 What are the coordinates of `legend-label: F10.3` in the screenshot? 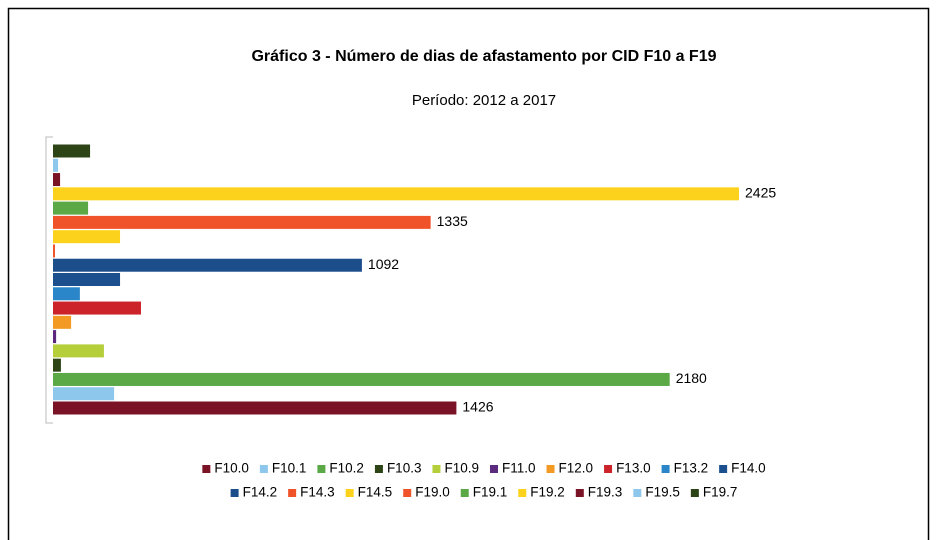 It's located at (404, 468).